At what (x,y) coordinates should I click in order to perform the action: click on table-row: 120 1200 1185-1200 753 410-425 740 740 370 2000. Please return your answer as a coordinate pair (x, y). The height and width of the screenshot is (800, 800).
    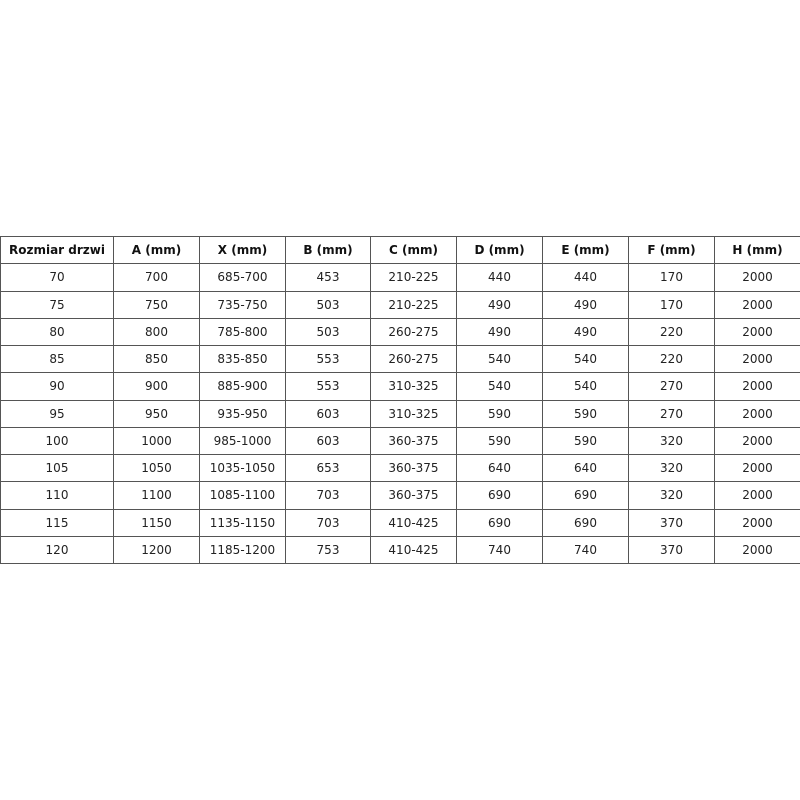
    Looking at the image, I should click on (400, 550).